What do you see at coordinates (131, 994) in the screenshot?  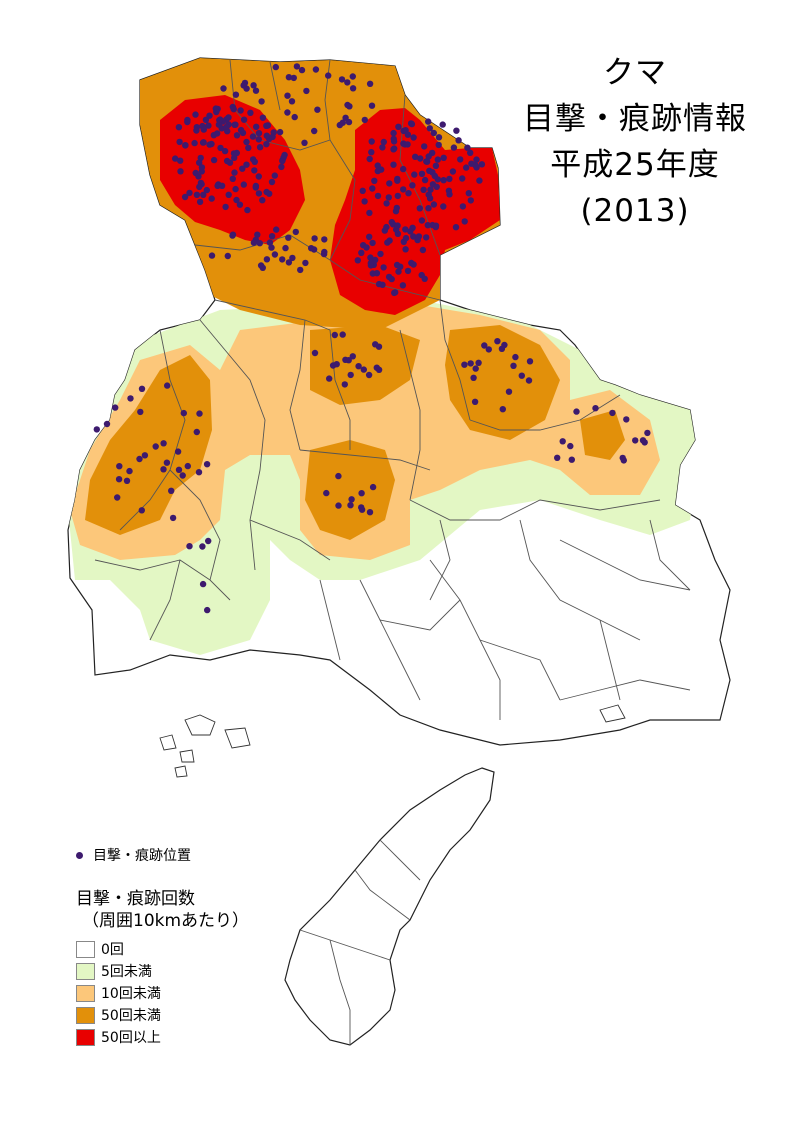 I see `legend-item-label: 10回未満` at bounding box center [131, 994].